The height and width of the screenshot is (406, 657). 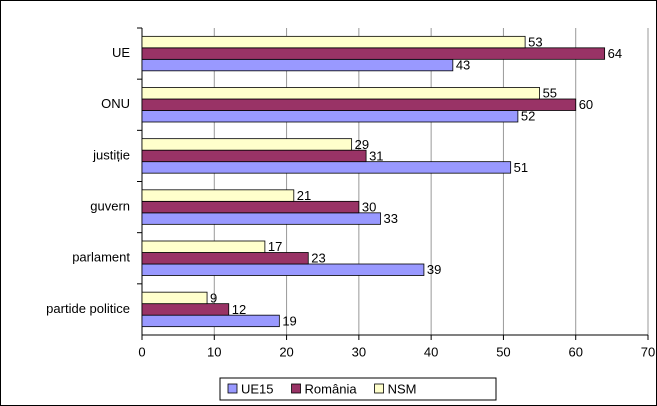 I want to click on data-label: 60, so click(x=586, y=104).